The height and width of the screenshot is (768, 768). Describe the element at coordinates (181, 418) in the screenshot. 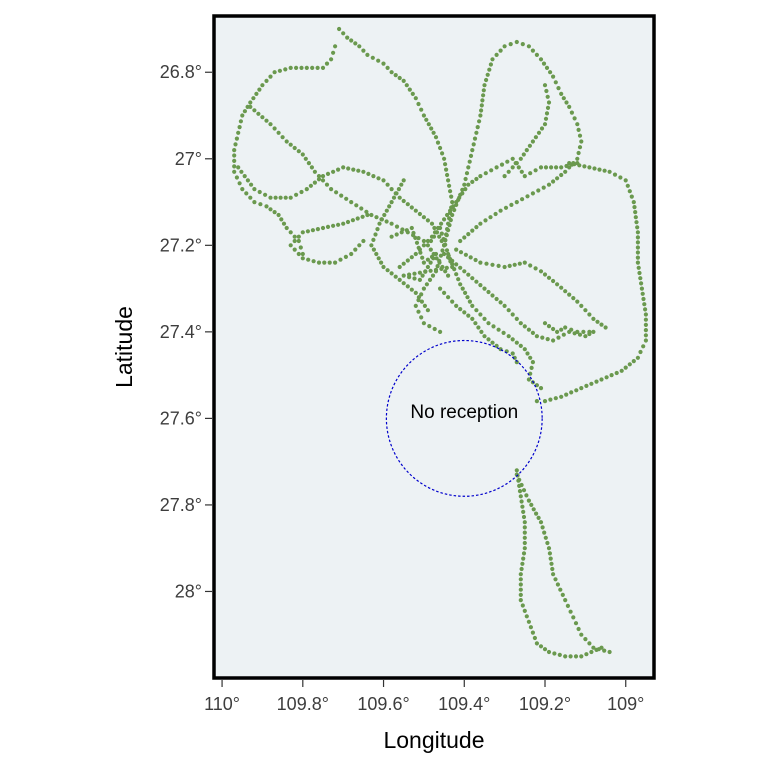

I see `y-tick-label-4: 27.6°` at that location.